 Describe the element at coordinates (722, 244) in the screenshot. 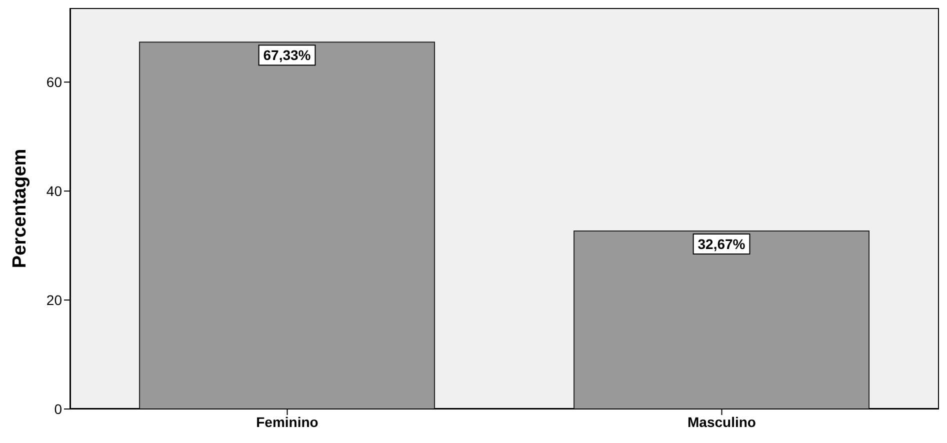

I see `data-label: 32,67%` at that location.